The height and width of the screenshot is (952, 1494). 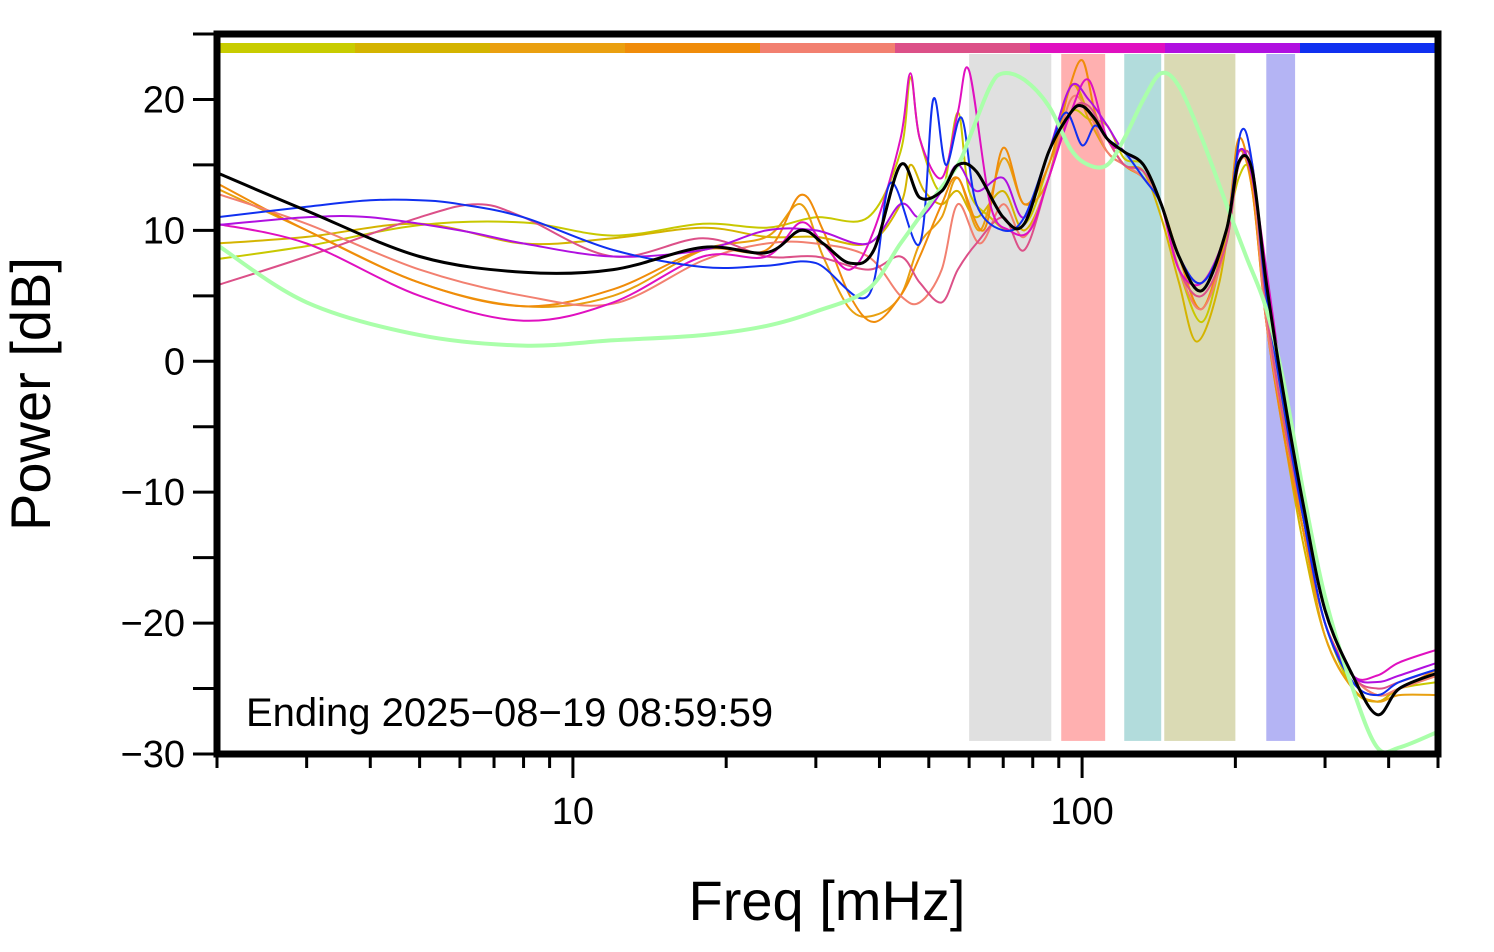 What do you see at coordinates (164, 100) in the screenshot?
I see `y-tick-label: 20` at bounding box center [164, 100].